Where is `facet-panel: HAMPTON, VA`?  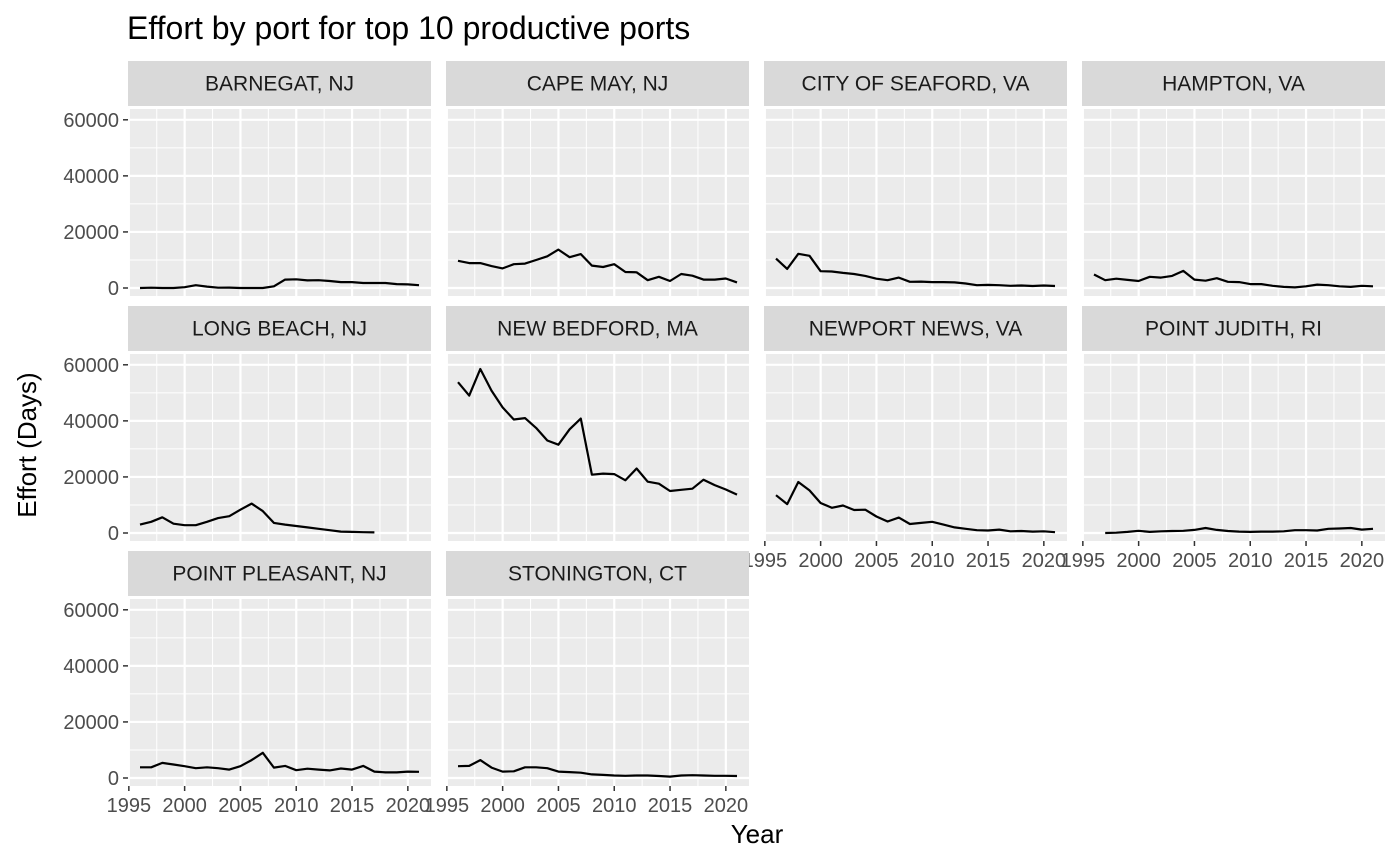
facet-panel: HAMPTON, VA is located at coordinates (1233, 178).